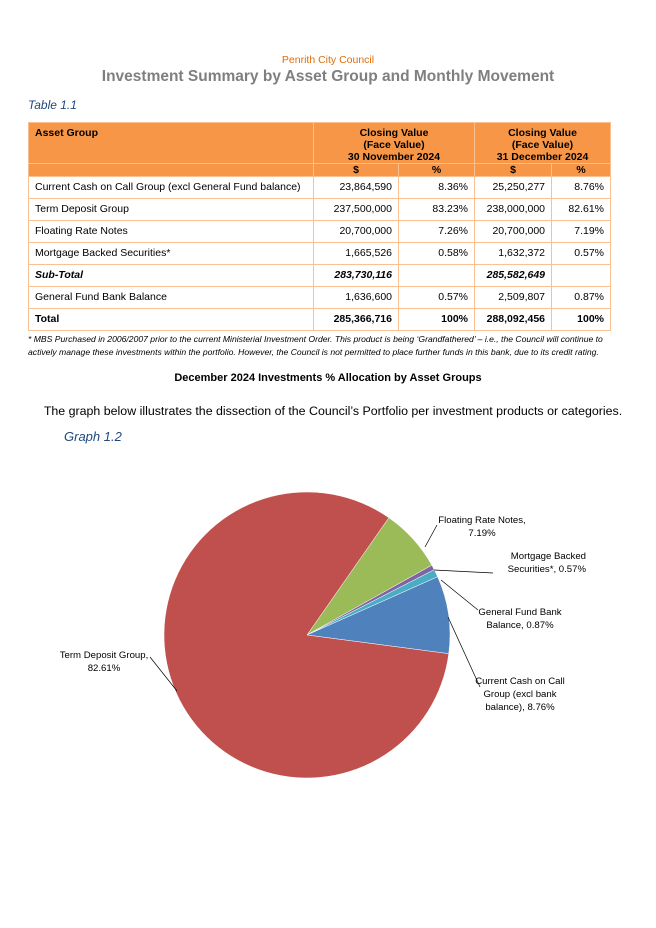 The height and width of the screenshot is (928, 656). Describe the element at coordinates (519, 612) in the screenshot. I see `pie-data-label: General Fund Bank` at that location.